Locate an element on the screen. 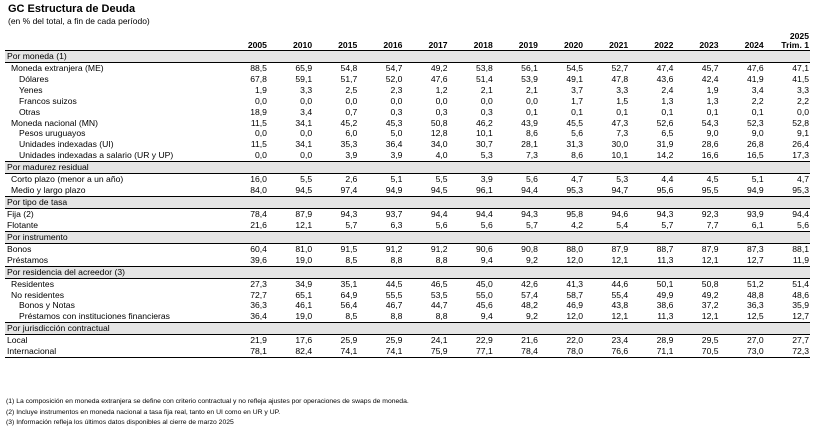 This screenshot has width=815, height=429. value-cell: 51,4 is located at coordinates (484, 78).